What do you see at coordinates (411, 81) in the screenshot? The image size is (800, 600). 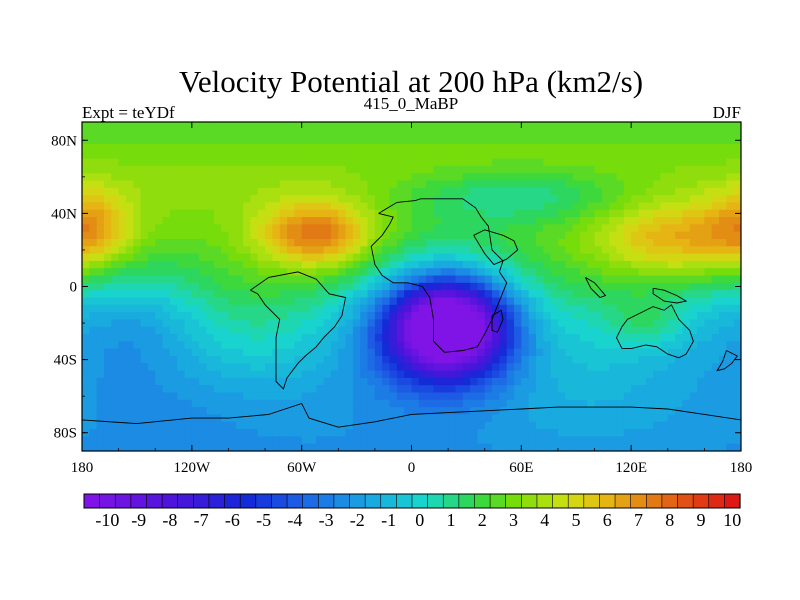 I see `chart-title: Velocity Potential at 200 hPa (km2/s)` at bounding box center [411, 81].